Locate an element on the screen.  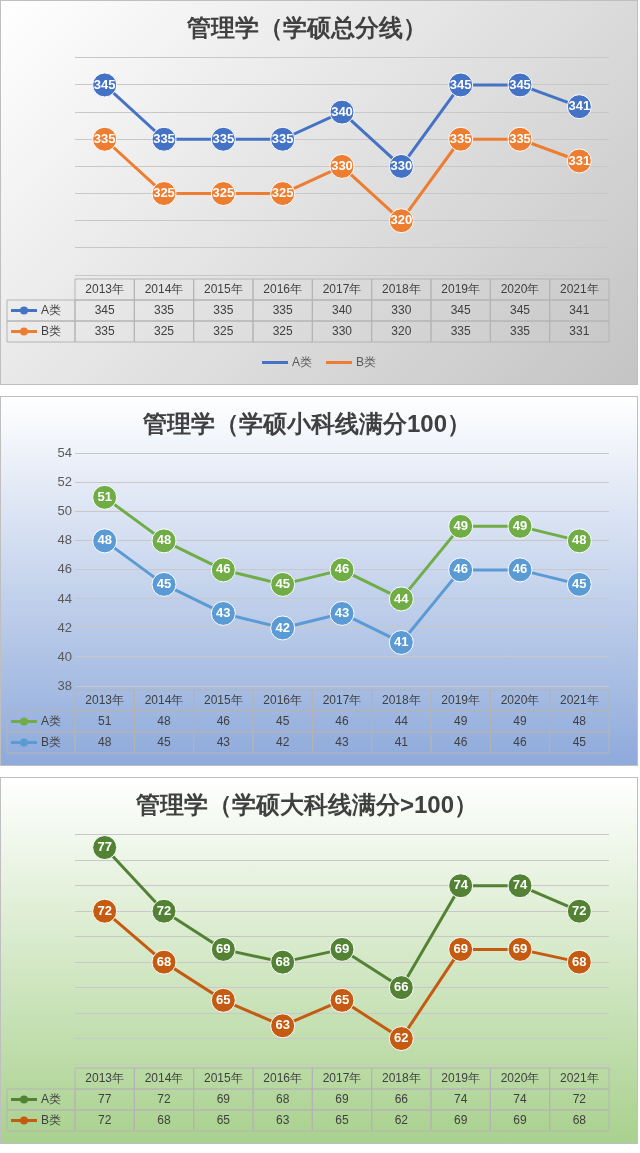
annotation: 49 is located at coordinates (460, 525).